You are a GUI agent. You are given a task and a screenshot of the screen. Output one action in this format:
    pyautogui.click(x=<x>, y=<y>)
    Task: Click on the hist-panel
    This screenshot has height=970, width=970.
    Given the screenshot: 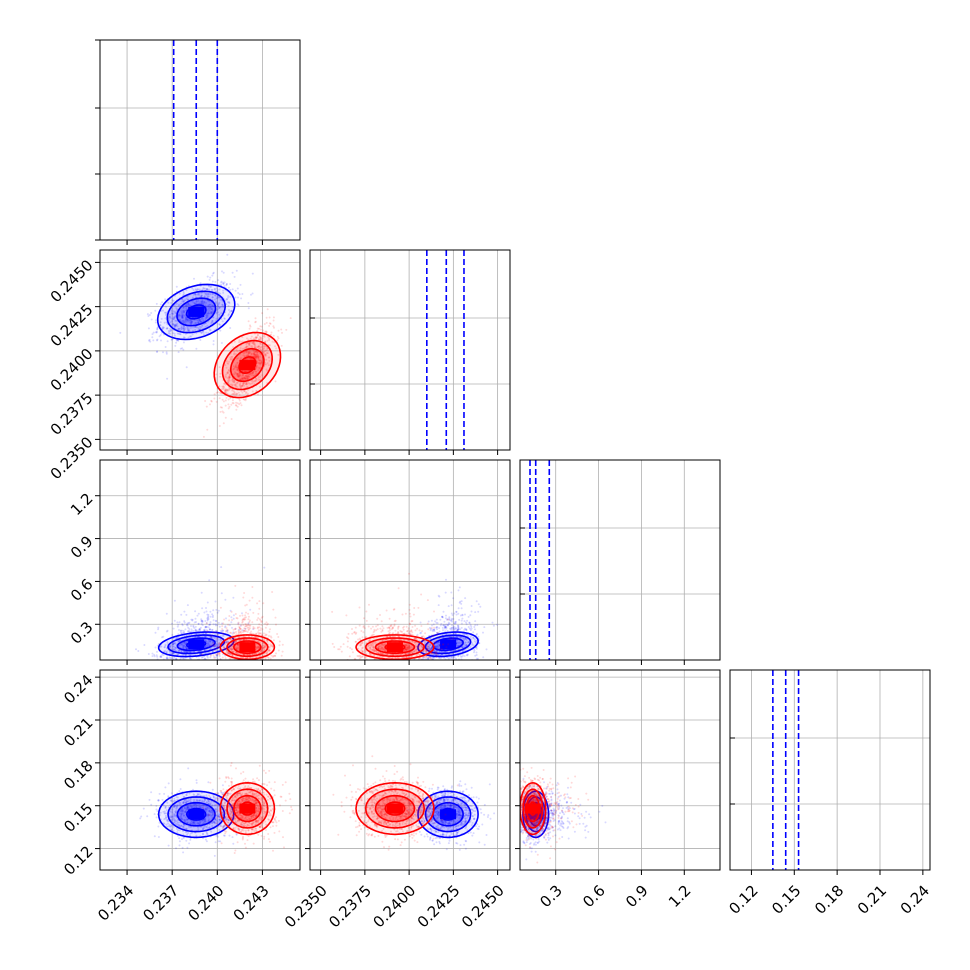 What is the action you would take?
    pyautogui.click(x=410, y=350)
    